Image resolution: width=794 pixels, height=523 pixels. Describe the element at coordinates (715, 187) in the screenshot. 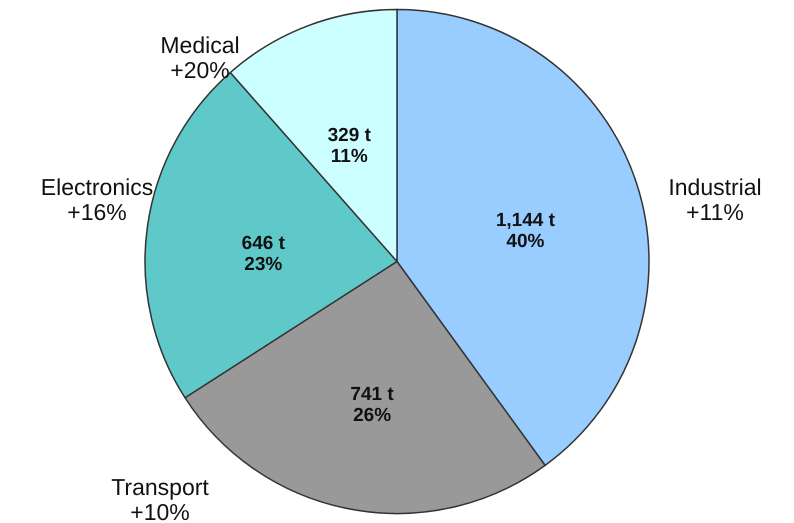

I see `slice-label: Industrial` at that location.